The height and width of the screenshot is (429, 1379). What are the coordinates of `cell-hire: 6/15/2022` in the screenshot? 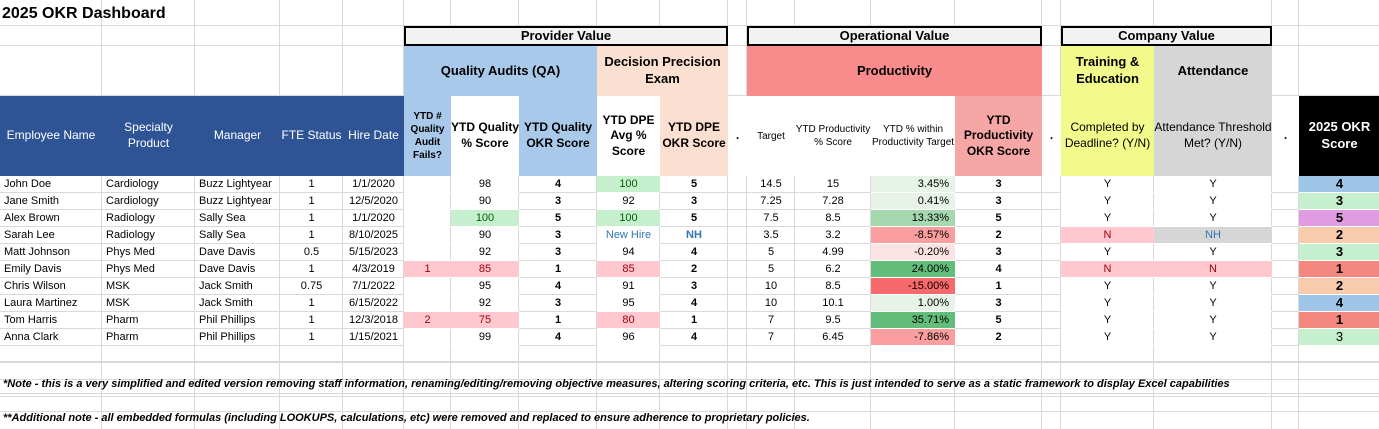 It's located at (373, 303).